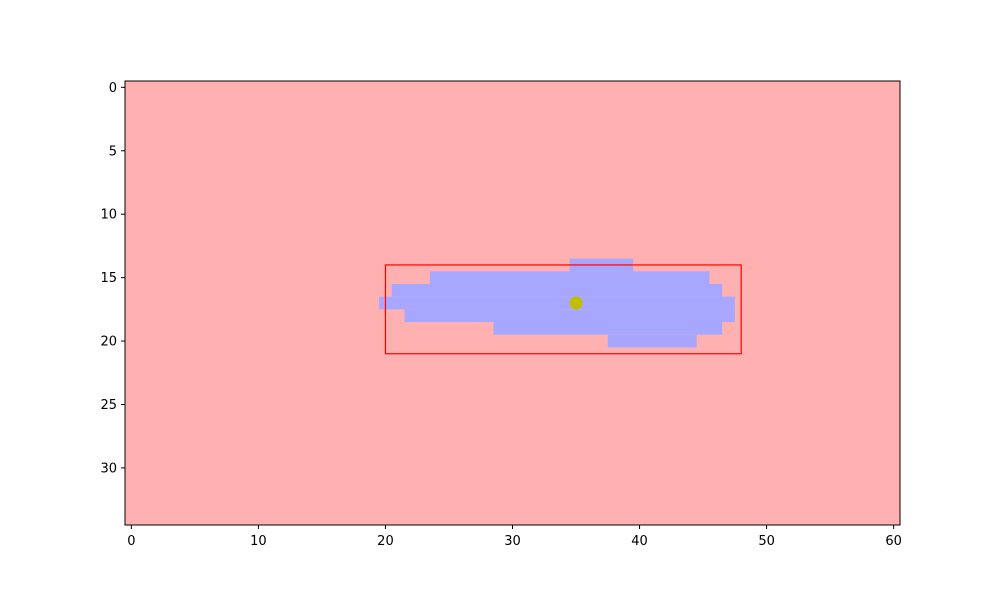 This screenshot has width=1000, height=600. I want to click on x-axis: 0 10 20 30 40 50 60, so click(514, 537).